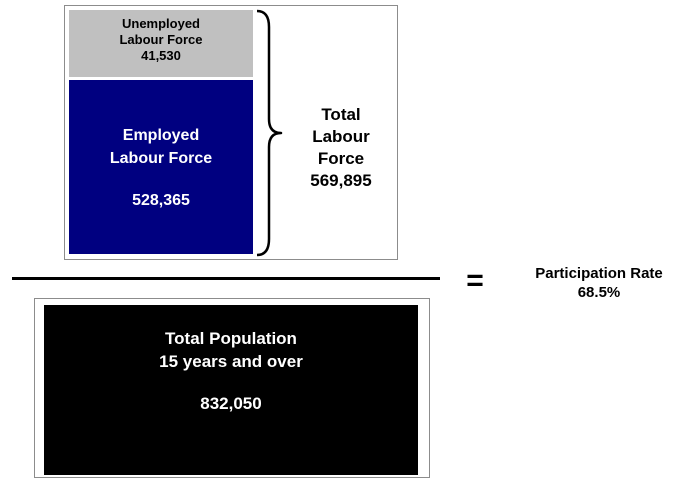 Image resolution: width=693 pixels, height=478 pixels. I want to click on participation-rate: Participation Rate 68.5%, so click(599, 283).